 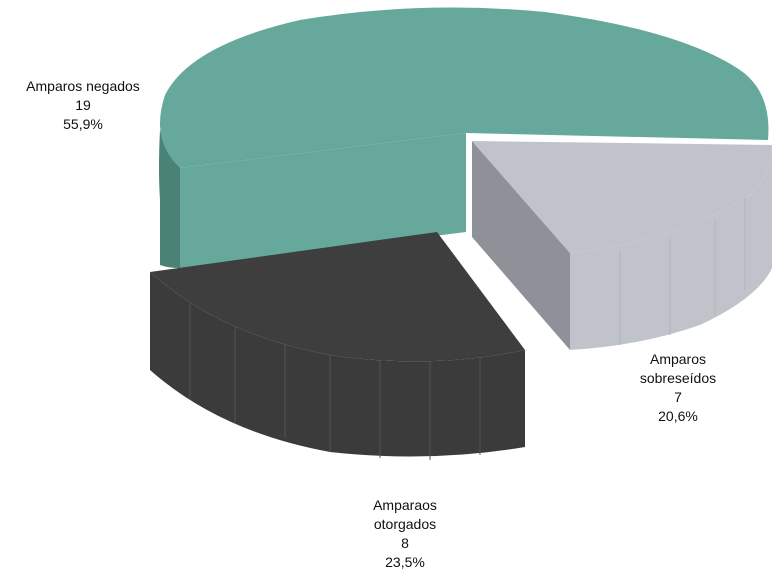 I want to click on slice-negados-front-side, so click(x=323, y=200).